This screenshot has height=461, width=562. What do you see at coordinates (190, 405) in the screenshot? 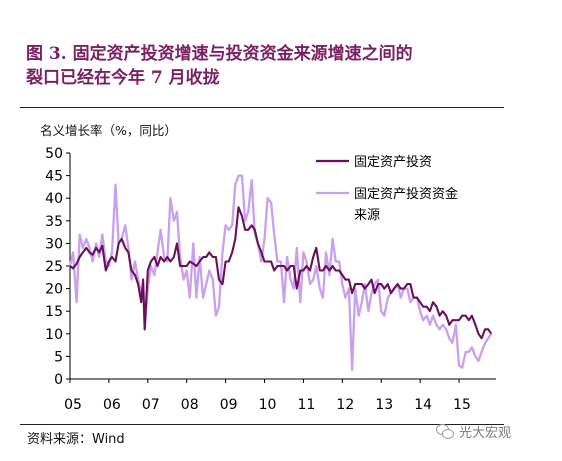
I see `x-tick-label: 08` at bounding box center [190, 405].